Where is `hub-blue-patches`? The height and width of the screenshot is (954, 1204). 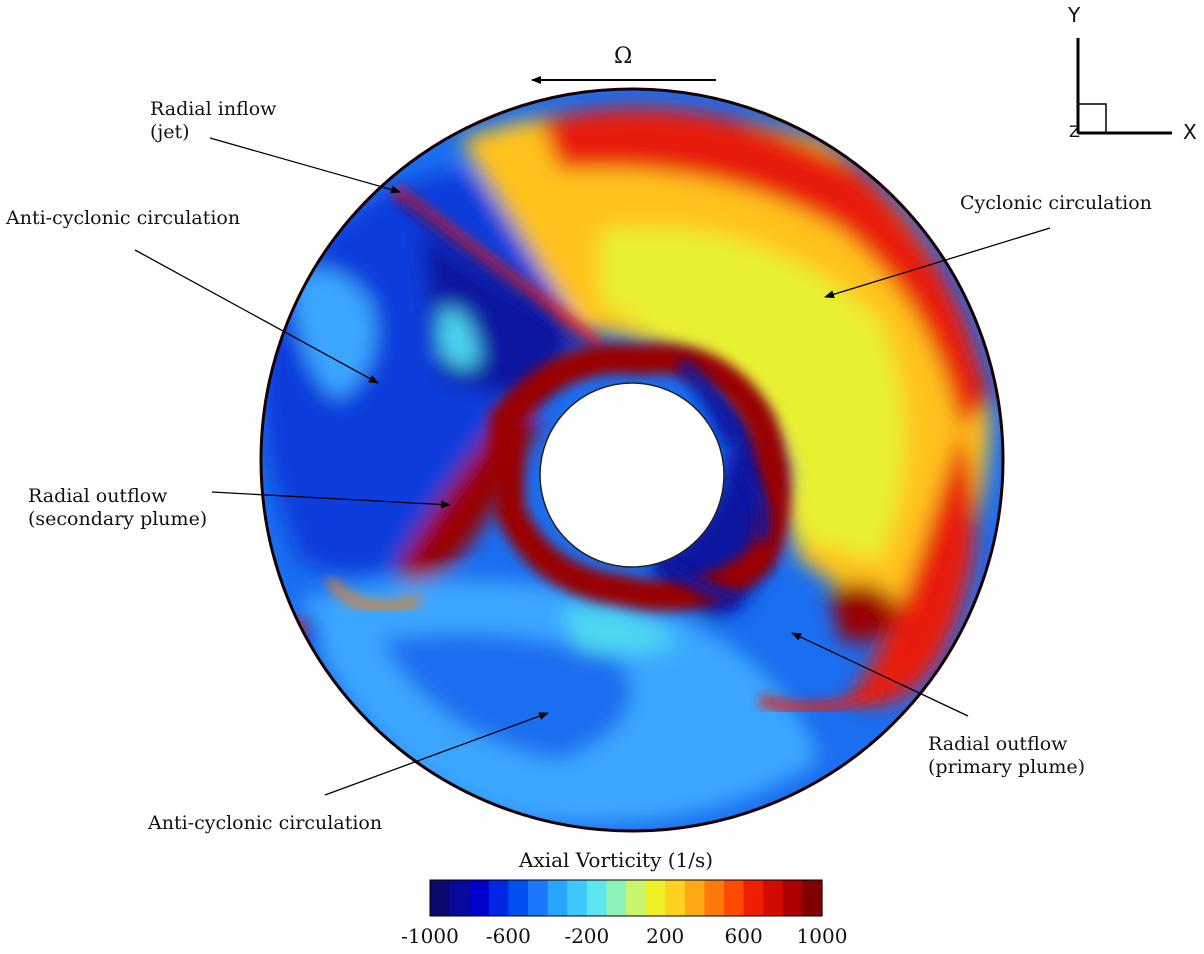
hub-blue-patches is located at coordinates (712, 483).